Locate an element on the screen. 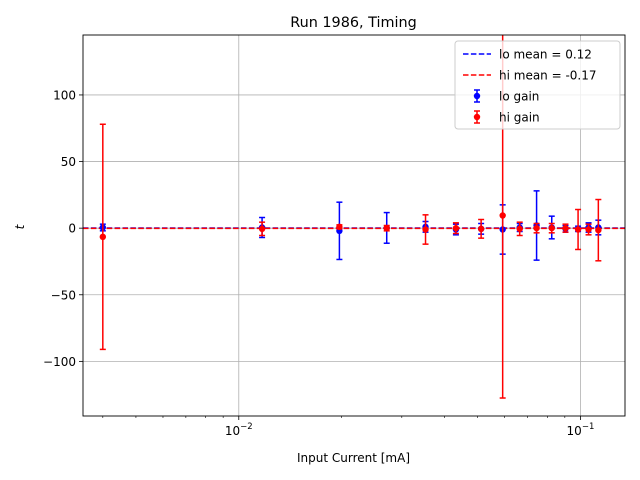 This screenshot has height=480, width=640. y-axis-label: t is located at coordinates (20, 226).